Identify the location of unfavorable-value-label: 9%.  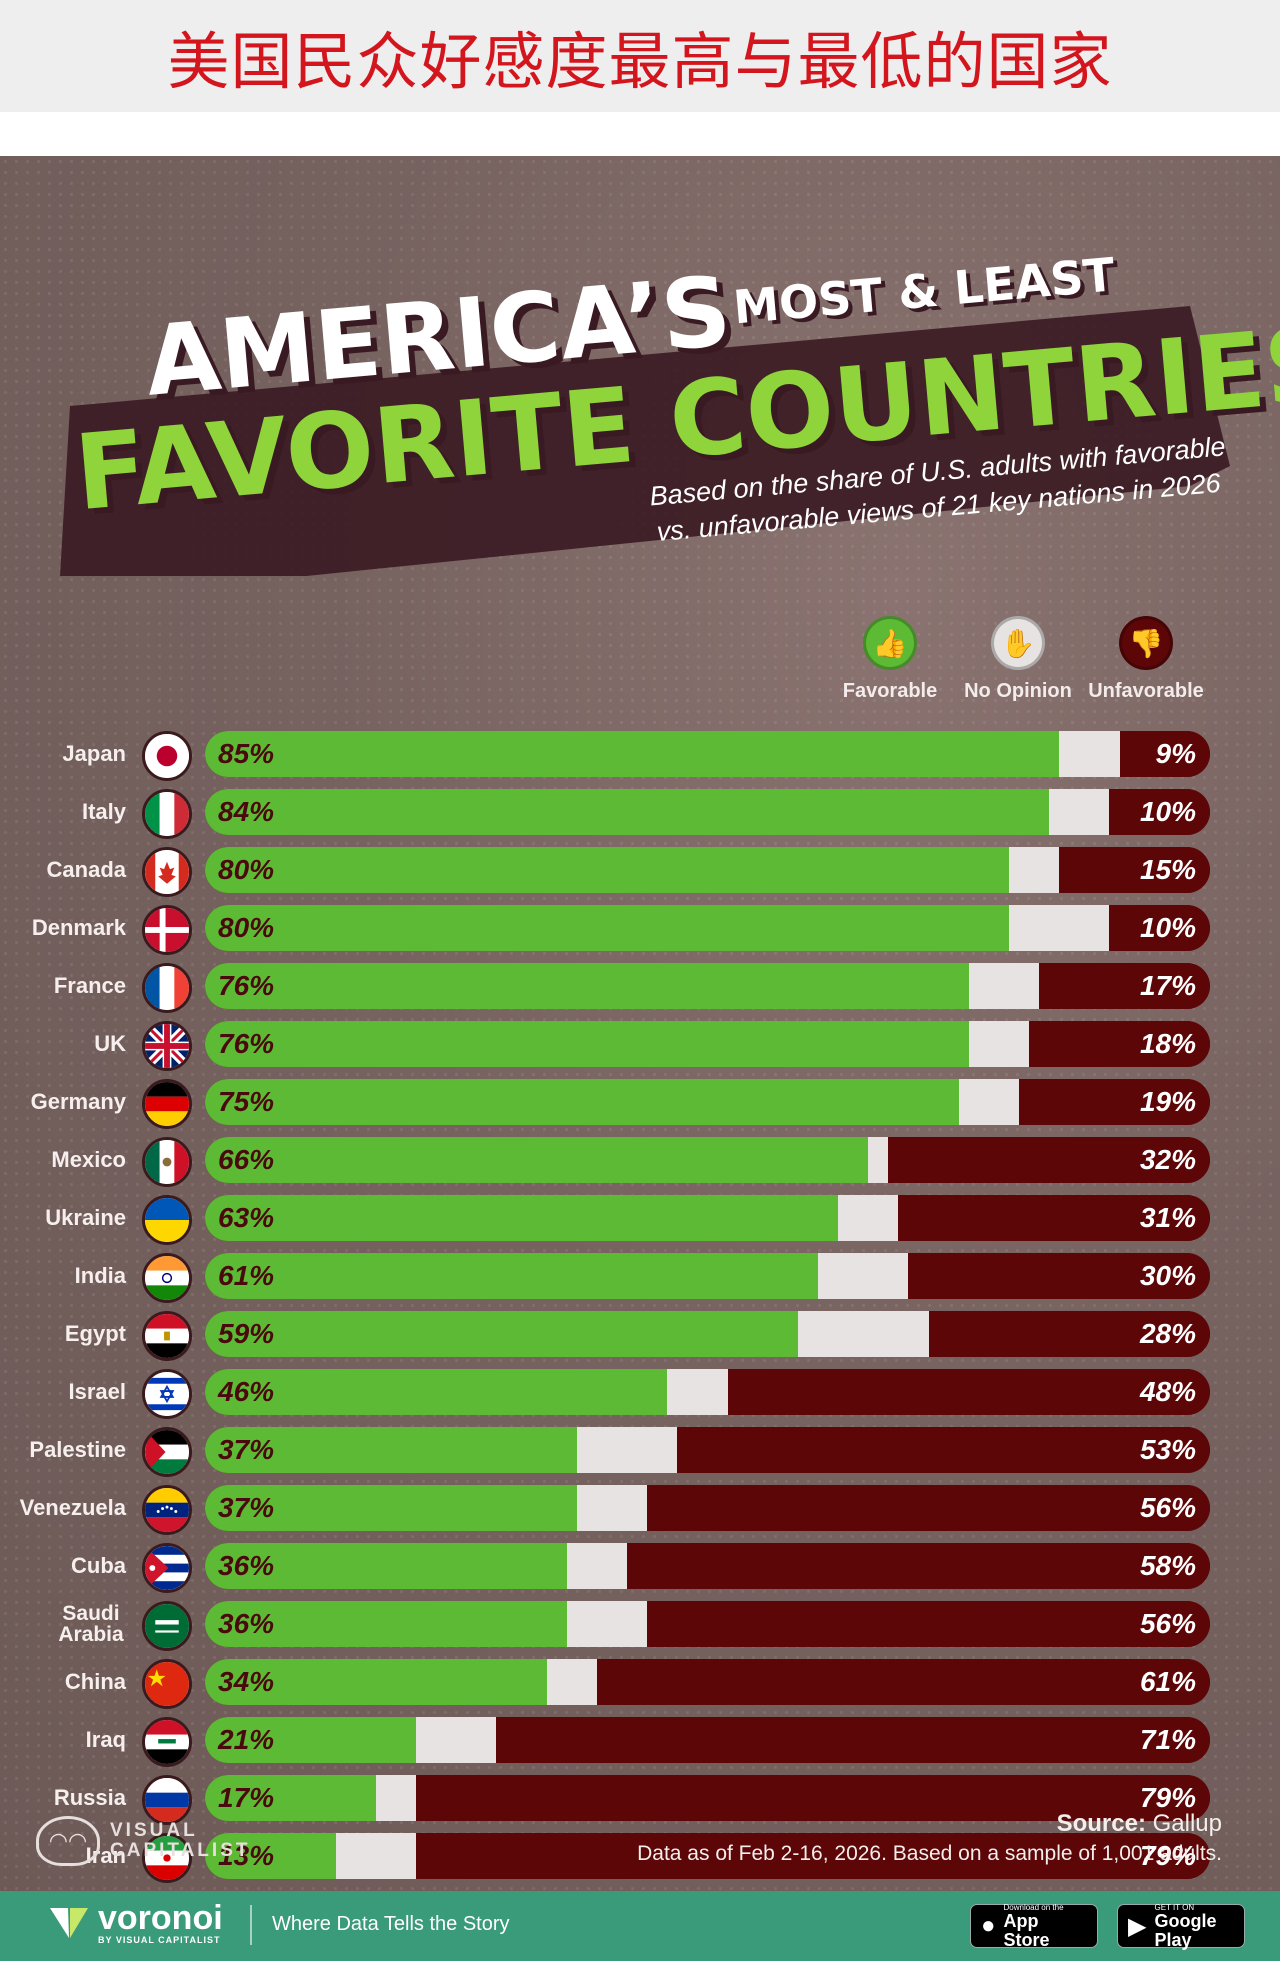
(1175, 753).